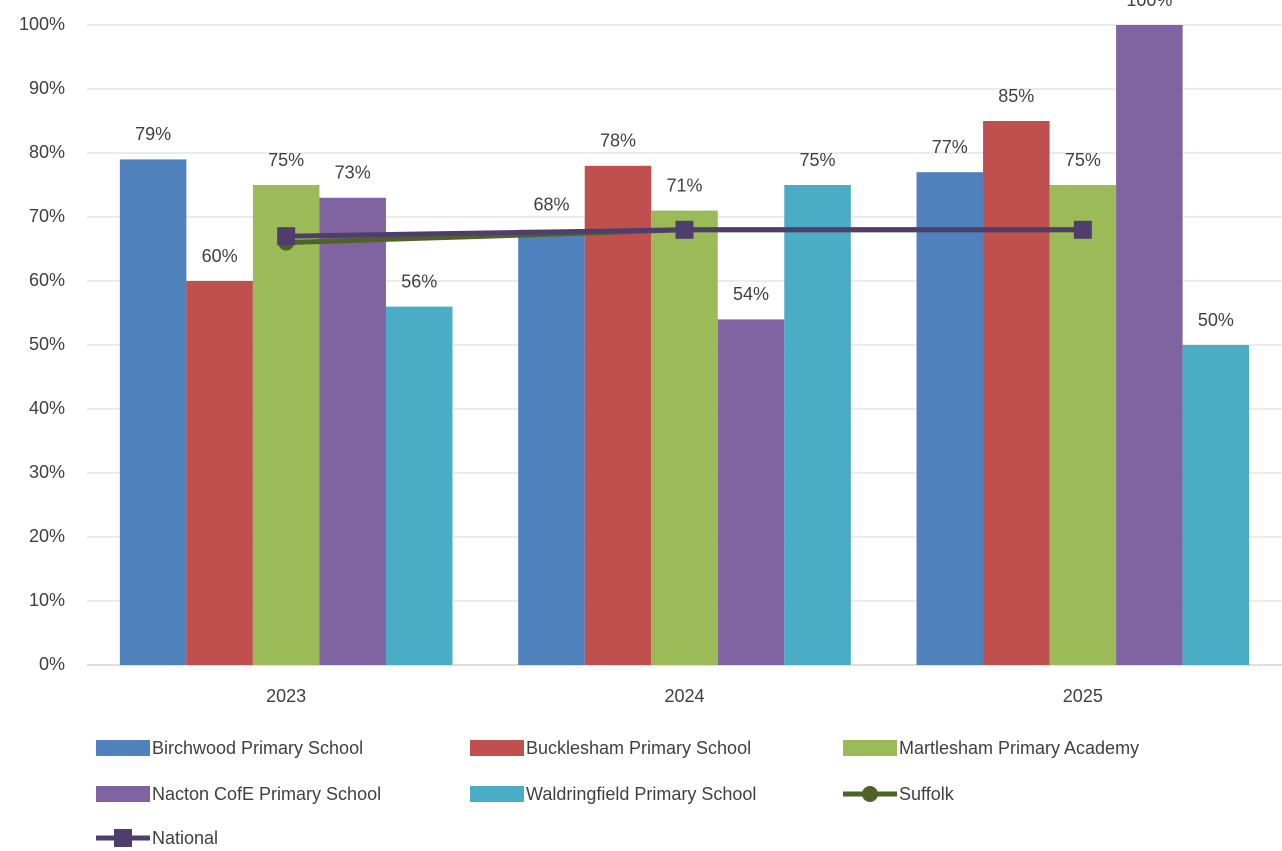 This screenshot has height=851, width=1282. Describe the element at coordinates (220, 256) in the screenshot. I see `value-label: 60%` at that location.